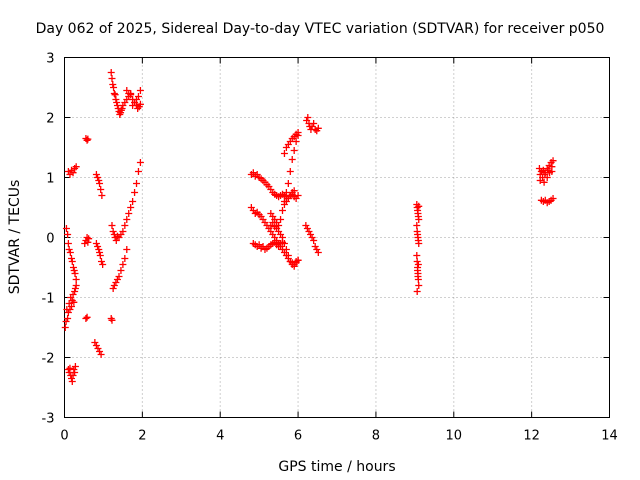 This screenshot has height=480, width=640. Describe the element at coordinates (531, 436) in the screenshot. I see `x-tick-label: 12` at that location.